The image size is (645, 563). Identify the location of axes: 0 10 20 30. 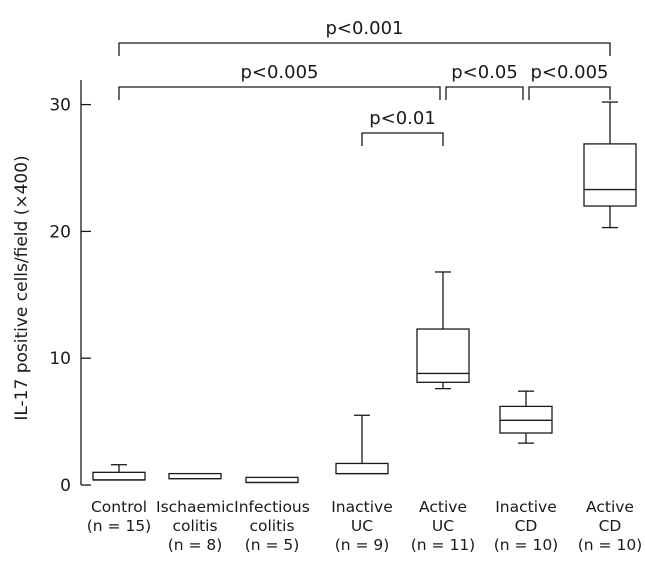
(70, 288).